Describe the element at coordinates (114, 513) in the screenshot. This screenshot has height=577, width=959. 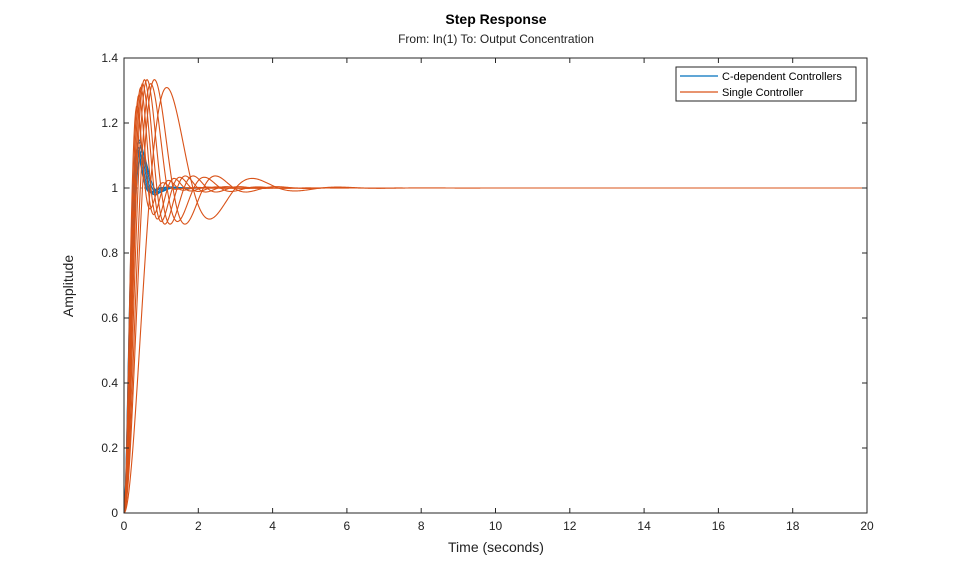
I see `y-tick-label: 0` at that location.